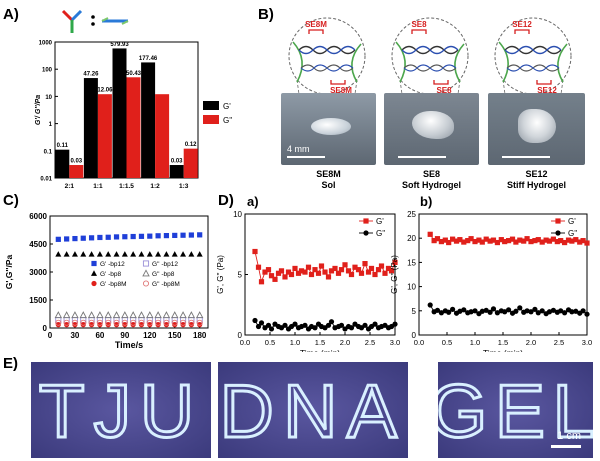  I want to click on y-tick-label: 5, so click(414, 311).